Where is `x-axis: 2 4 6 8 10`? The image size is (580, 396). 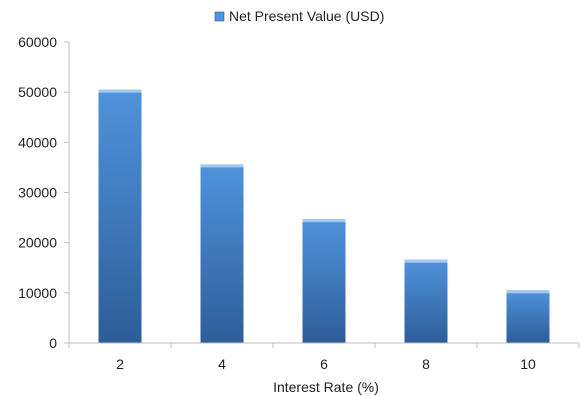 x-axis: 2 4 6 8 10 is located at coordinates (324, 357).